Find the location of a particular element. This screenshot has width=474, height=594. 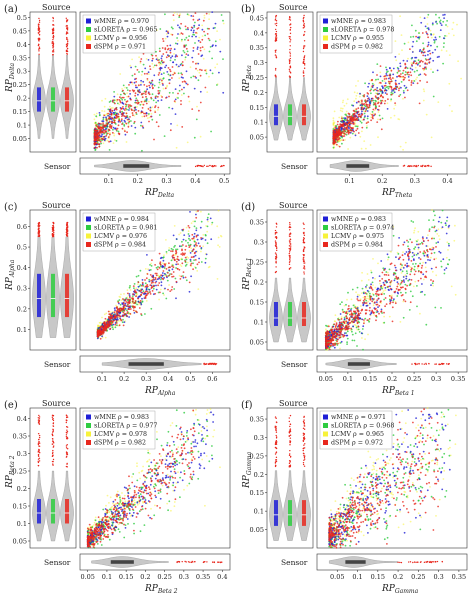

x-tick-label: 0.3 is located at coordinates (166, 181).